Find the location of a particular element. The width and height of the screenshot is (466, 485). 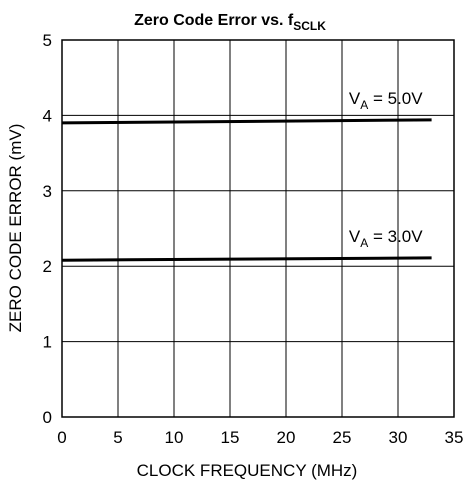

chart-title: Zero Code Error vs. fSCLK is located at coordinates (230, 22).